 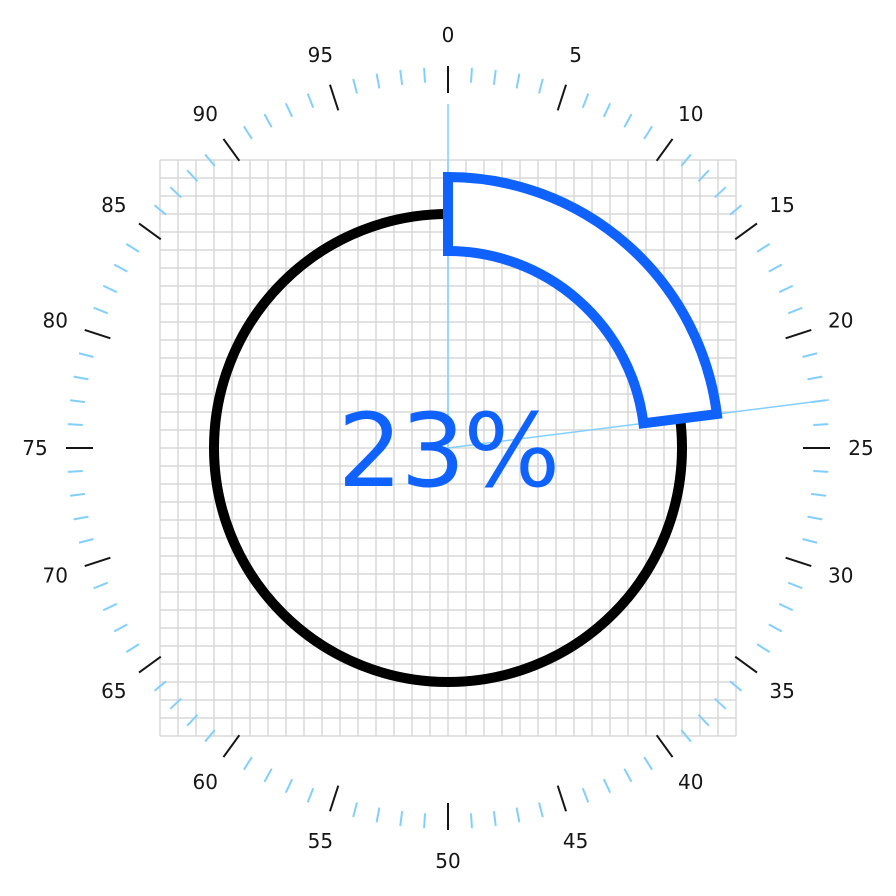 What do you see at coordinates (781, 205) in the screenshot?
I see `tick-label: 15` at bounding box center [781, 205].